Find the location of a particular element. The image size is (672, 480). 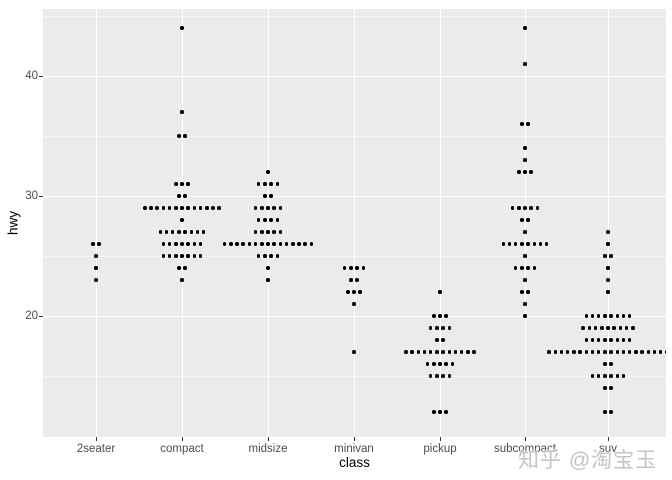

y-tick-label-40: 40 is located at coordinates (31, 76).